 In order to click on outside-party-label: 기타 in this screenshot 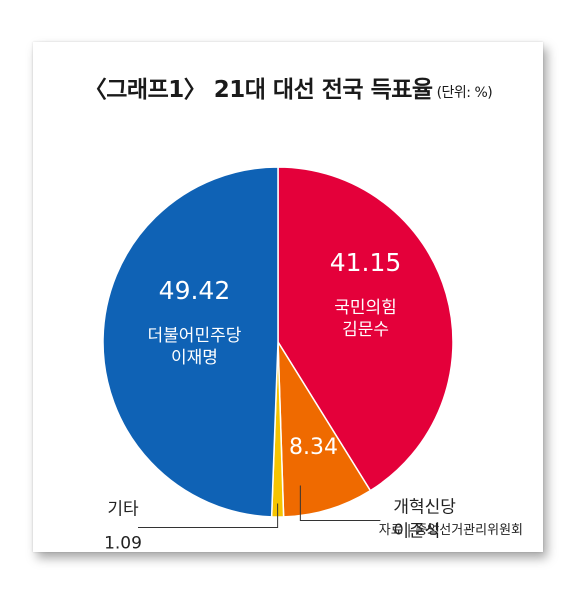, I will do `click(123, 509)`.